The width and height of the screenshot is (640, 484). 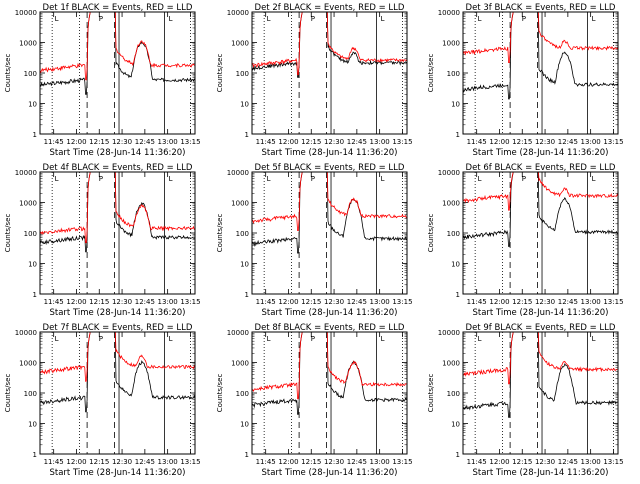 I want to click on panel-title: Det 7f BLACK = Events, RED = LLD, so click(x=118, y=328).